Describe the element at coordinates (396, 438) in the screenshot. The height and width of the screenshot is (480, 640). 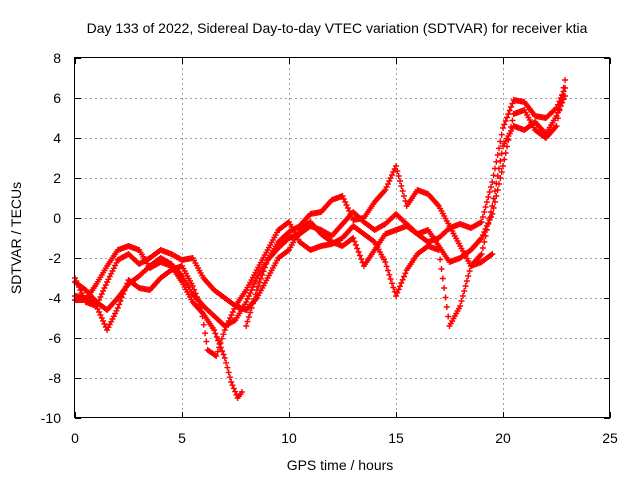
I see `x-tick-label: 15` at that location.